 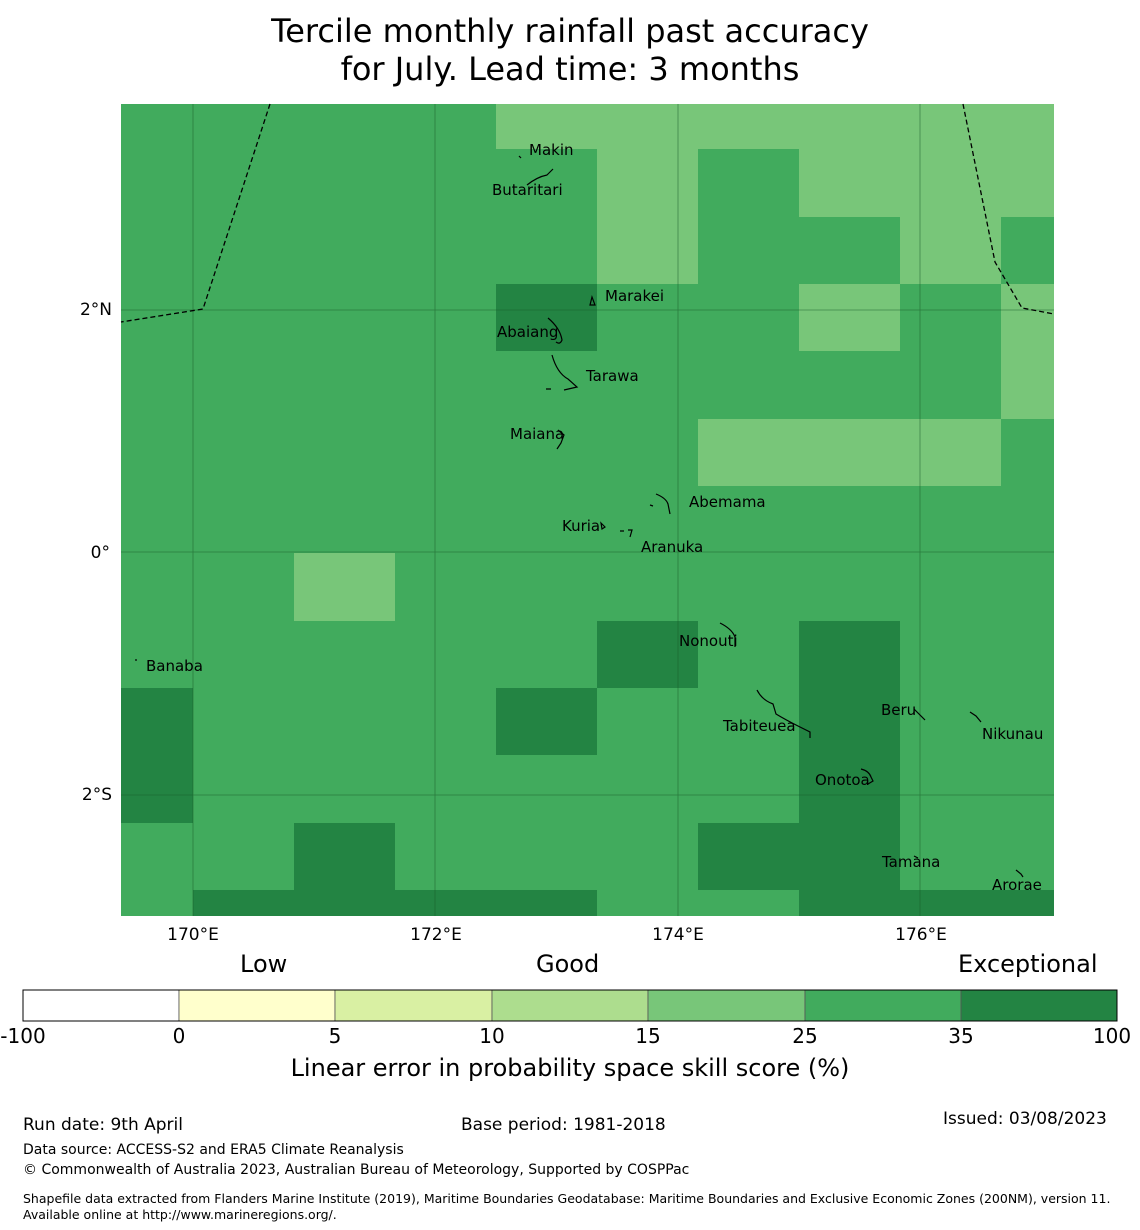 What do you see at coordinates (563, 1125) in the screenshot?
I see `base-period: Base period: 1981-2018` at bounding box center [563, 1125].